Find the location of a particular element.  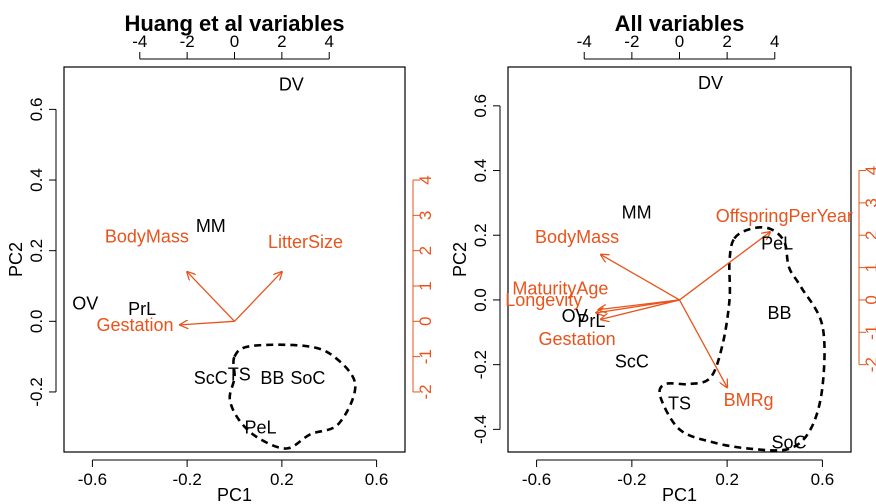

variable-label: Longevity is located at coordinates (543, 300).